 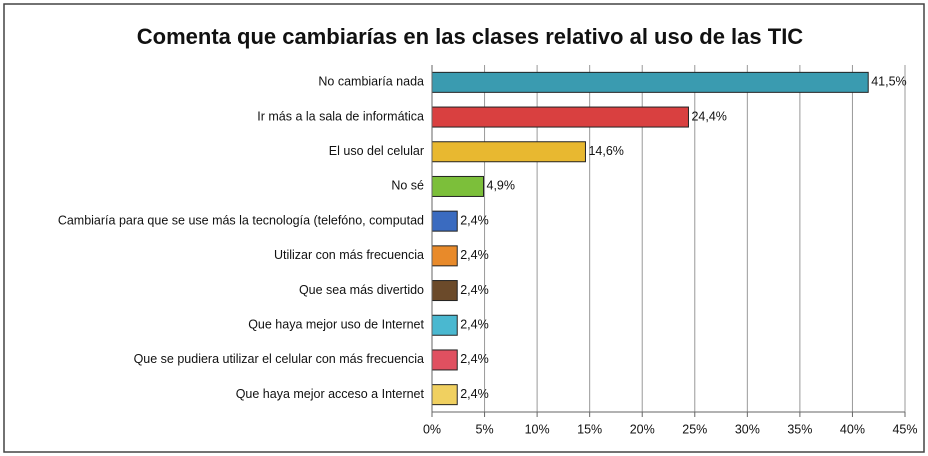 What do you see at coordinates (501, 186) in the screenshot?
I see `value-label: 4,9%` at bounding box center [501, 186].